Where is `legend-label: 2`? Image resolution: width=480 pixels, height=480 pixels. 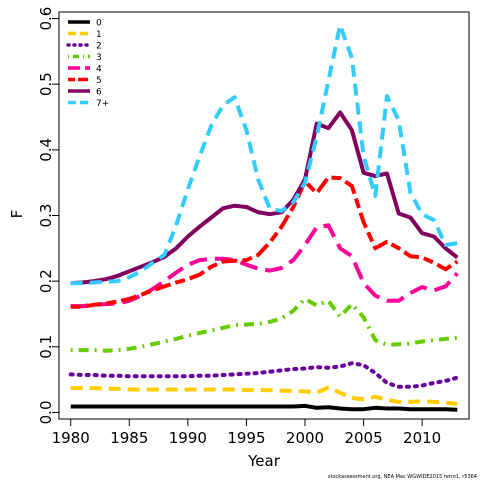
legend-label: 2 is located at coordinates (99, 47).